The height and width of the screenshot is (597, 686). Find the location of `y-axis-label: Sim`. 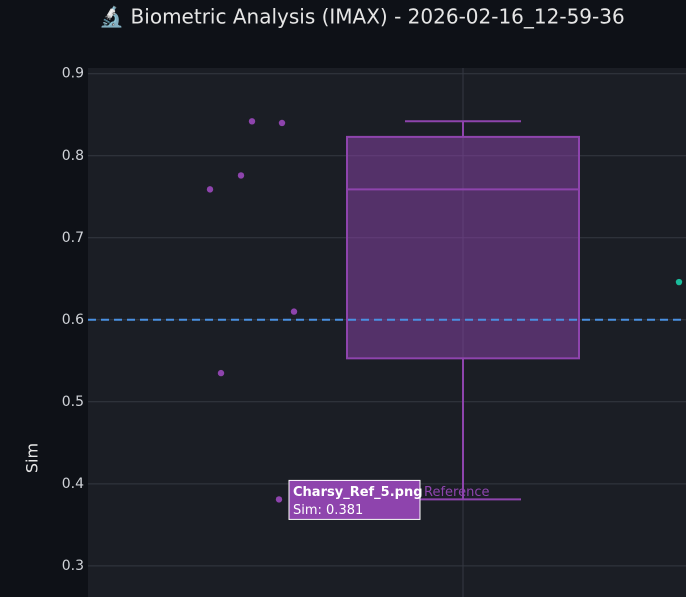

y-axis-label: Sim is located at coordinates (32, 458).